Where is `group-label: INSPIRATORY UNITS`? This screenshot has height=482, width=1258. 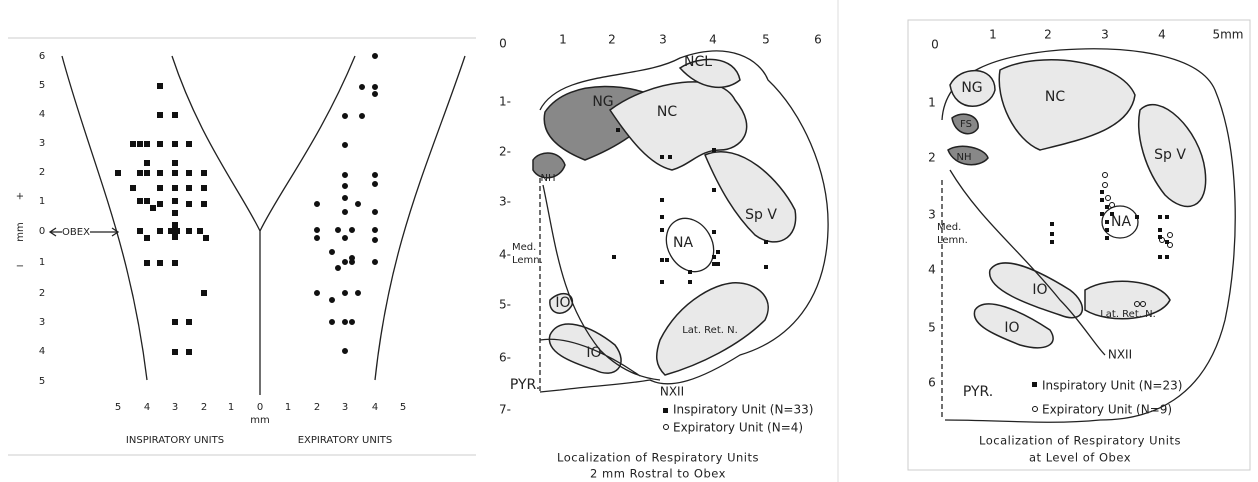
group-label: INSPIRATORY UNITS is located at coordinates (175, 440).